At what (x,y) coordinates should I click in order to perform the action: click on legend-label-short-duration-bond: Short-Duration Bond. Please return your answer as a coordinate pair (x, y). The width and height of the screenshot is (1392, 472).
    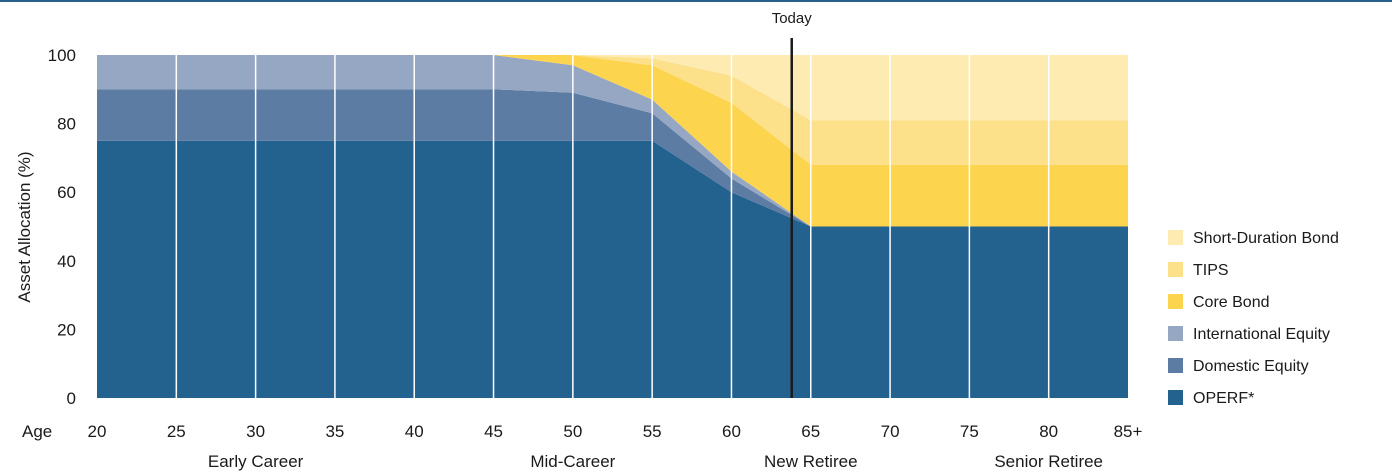
    Looking at the image, I should click on (1266, 238).